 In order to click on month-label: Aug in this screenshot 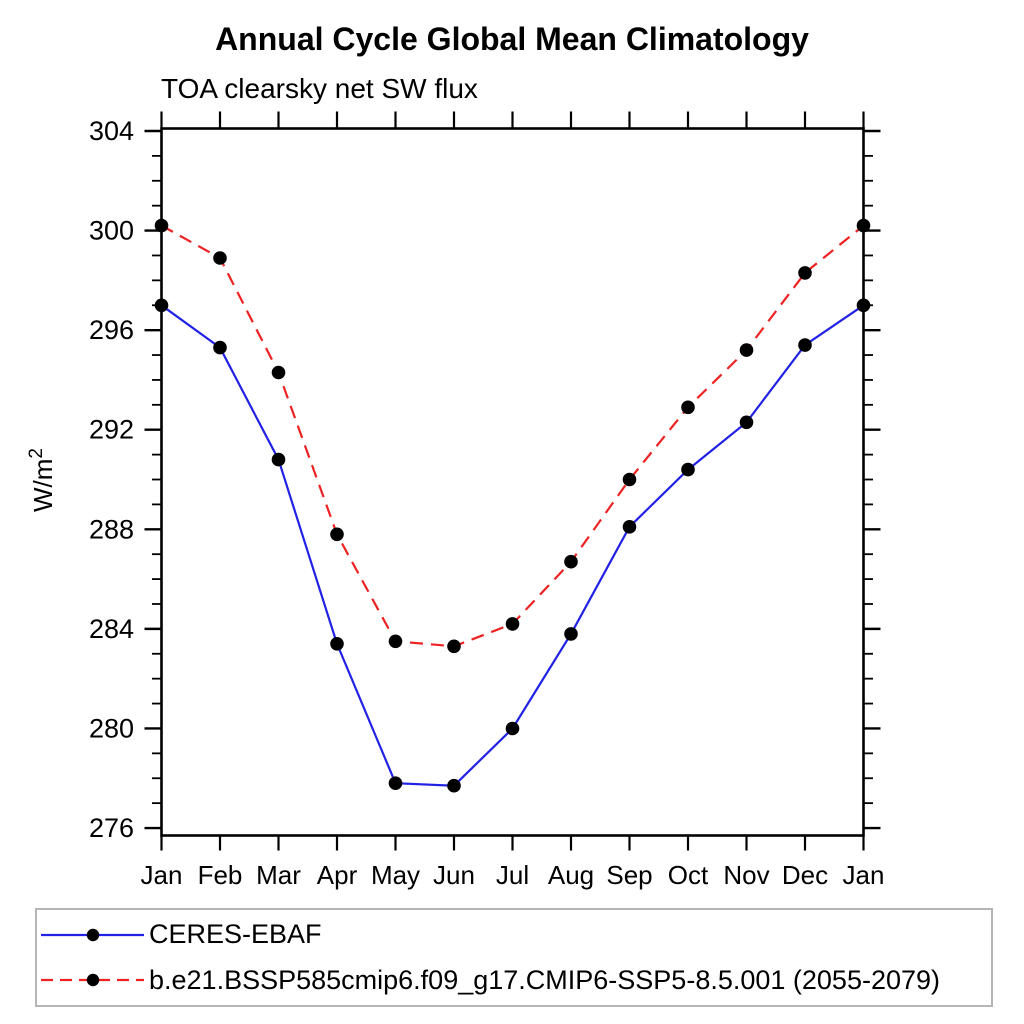, I will do `click(571, 875)`.